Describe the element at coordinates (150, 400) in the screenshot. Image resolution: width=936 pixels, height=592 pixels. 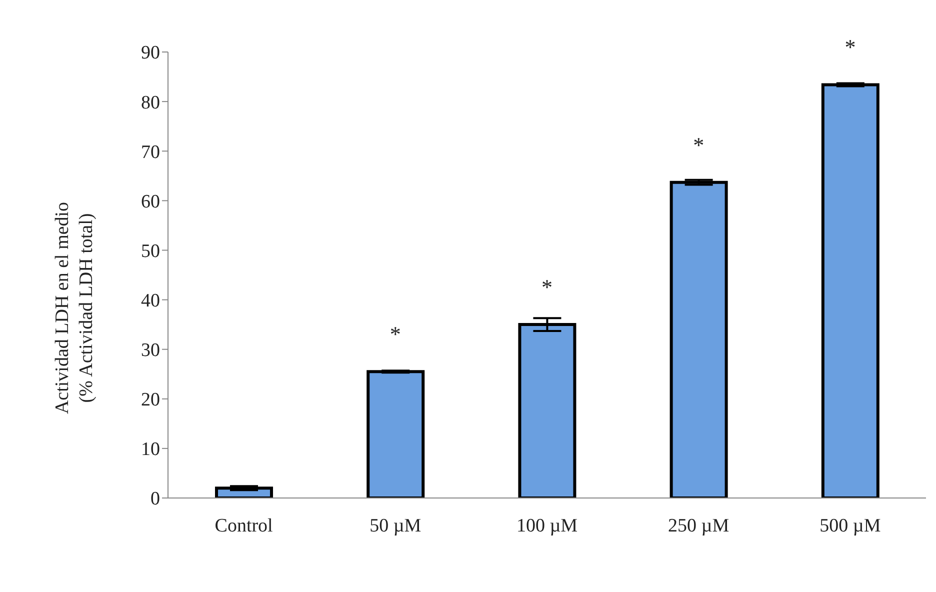
I see `y-tick-label: 20` at that location.